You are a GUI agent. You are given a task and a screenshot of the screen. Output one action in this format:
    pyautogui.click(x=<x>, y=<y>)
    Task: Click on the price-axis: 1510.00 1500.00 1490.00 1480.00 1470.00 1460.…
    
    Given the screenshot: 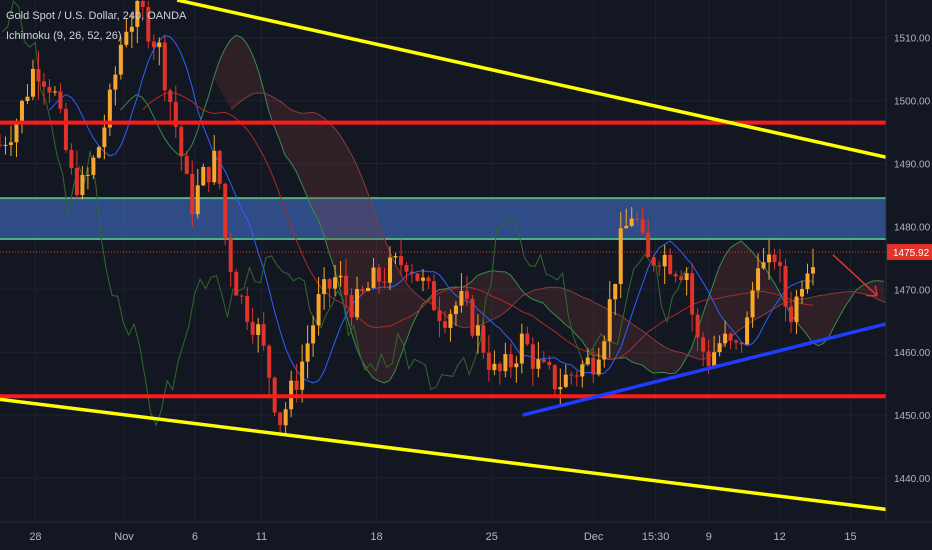 What is the action you would take?
    pyautogui.click(x=908, y=261)
    